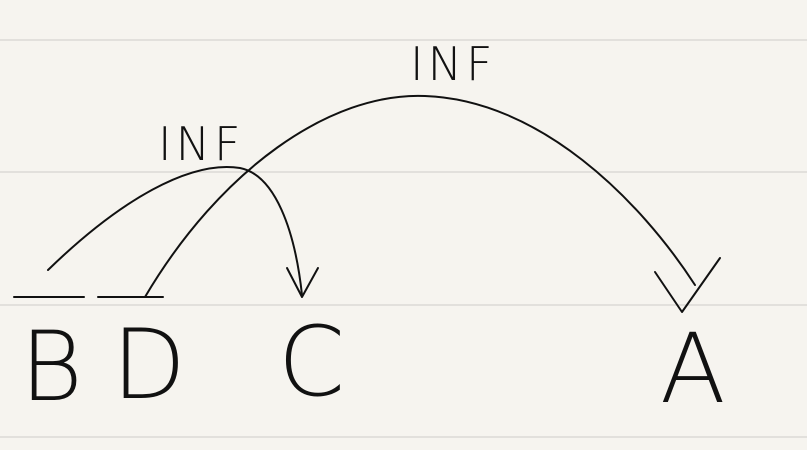  Describe the element at coordinates (175, 231) in the screenshot. I see `edge-arc` at that location.